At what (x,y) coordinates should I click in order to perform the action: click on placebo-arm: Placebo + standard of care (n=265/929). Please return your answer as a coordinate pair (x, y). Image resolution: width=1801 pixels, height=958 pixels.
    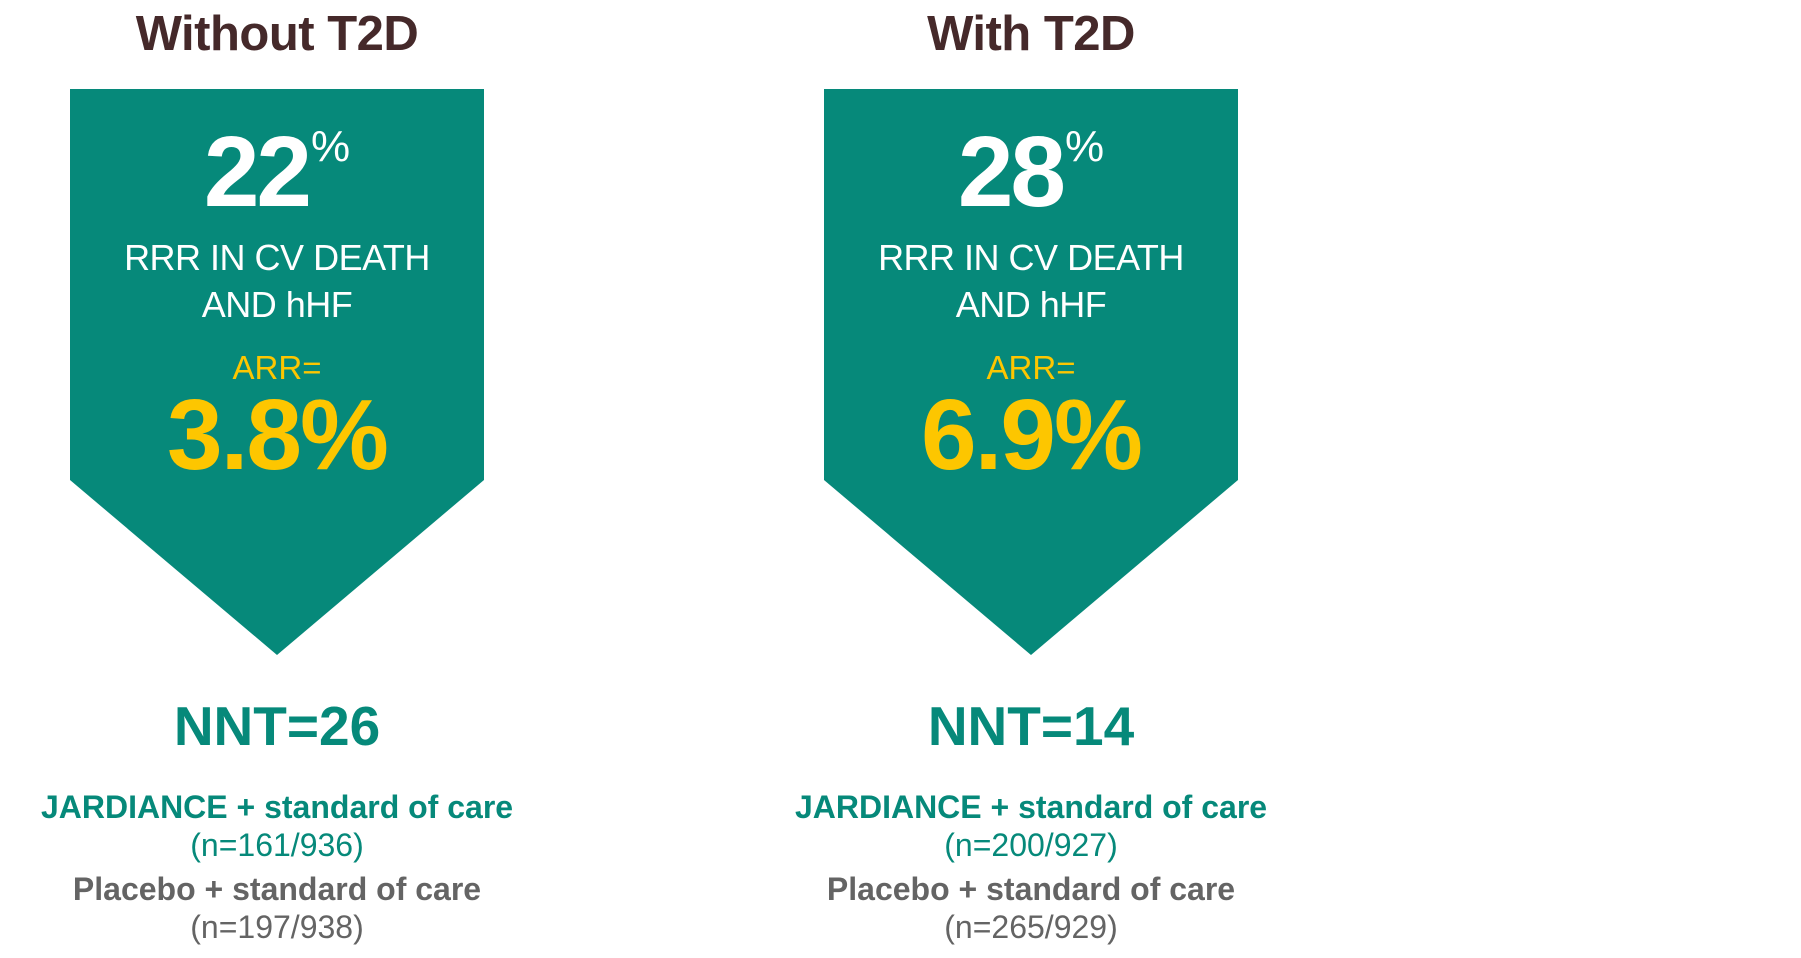
    Looking at the image, I should click on (1031, 908).